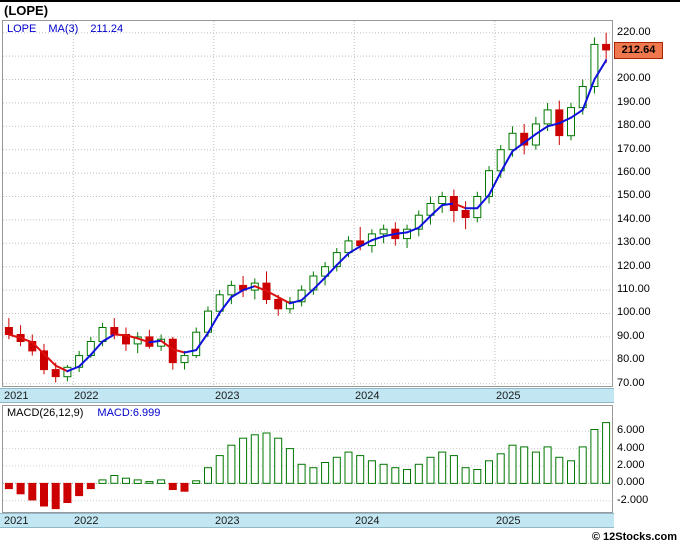  Describe the element at coordinates (631, 335) in the screenshot. I see `y-axis-label: 90.00` at that location.